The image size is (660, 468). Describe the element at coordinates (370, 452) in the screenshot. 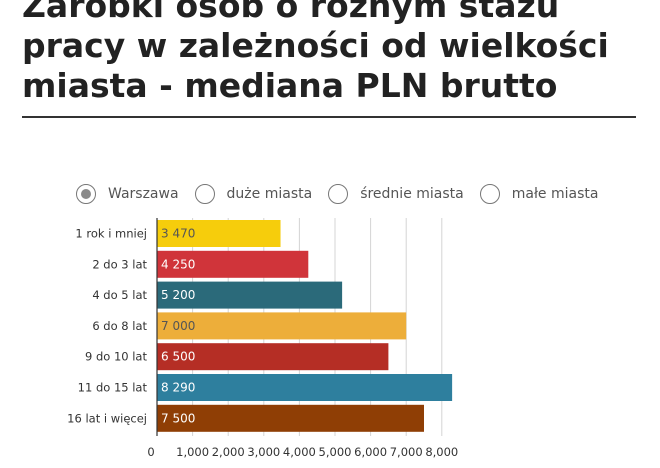

I see `x-tick-label: 6,000` at that location.